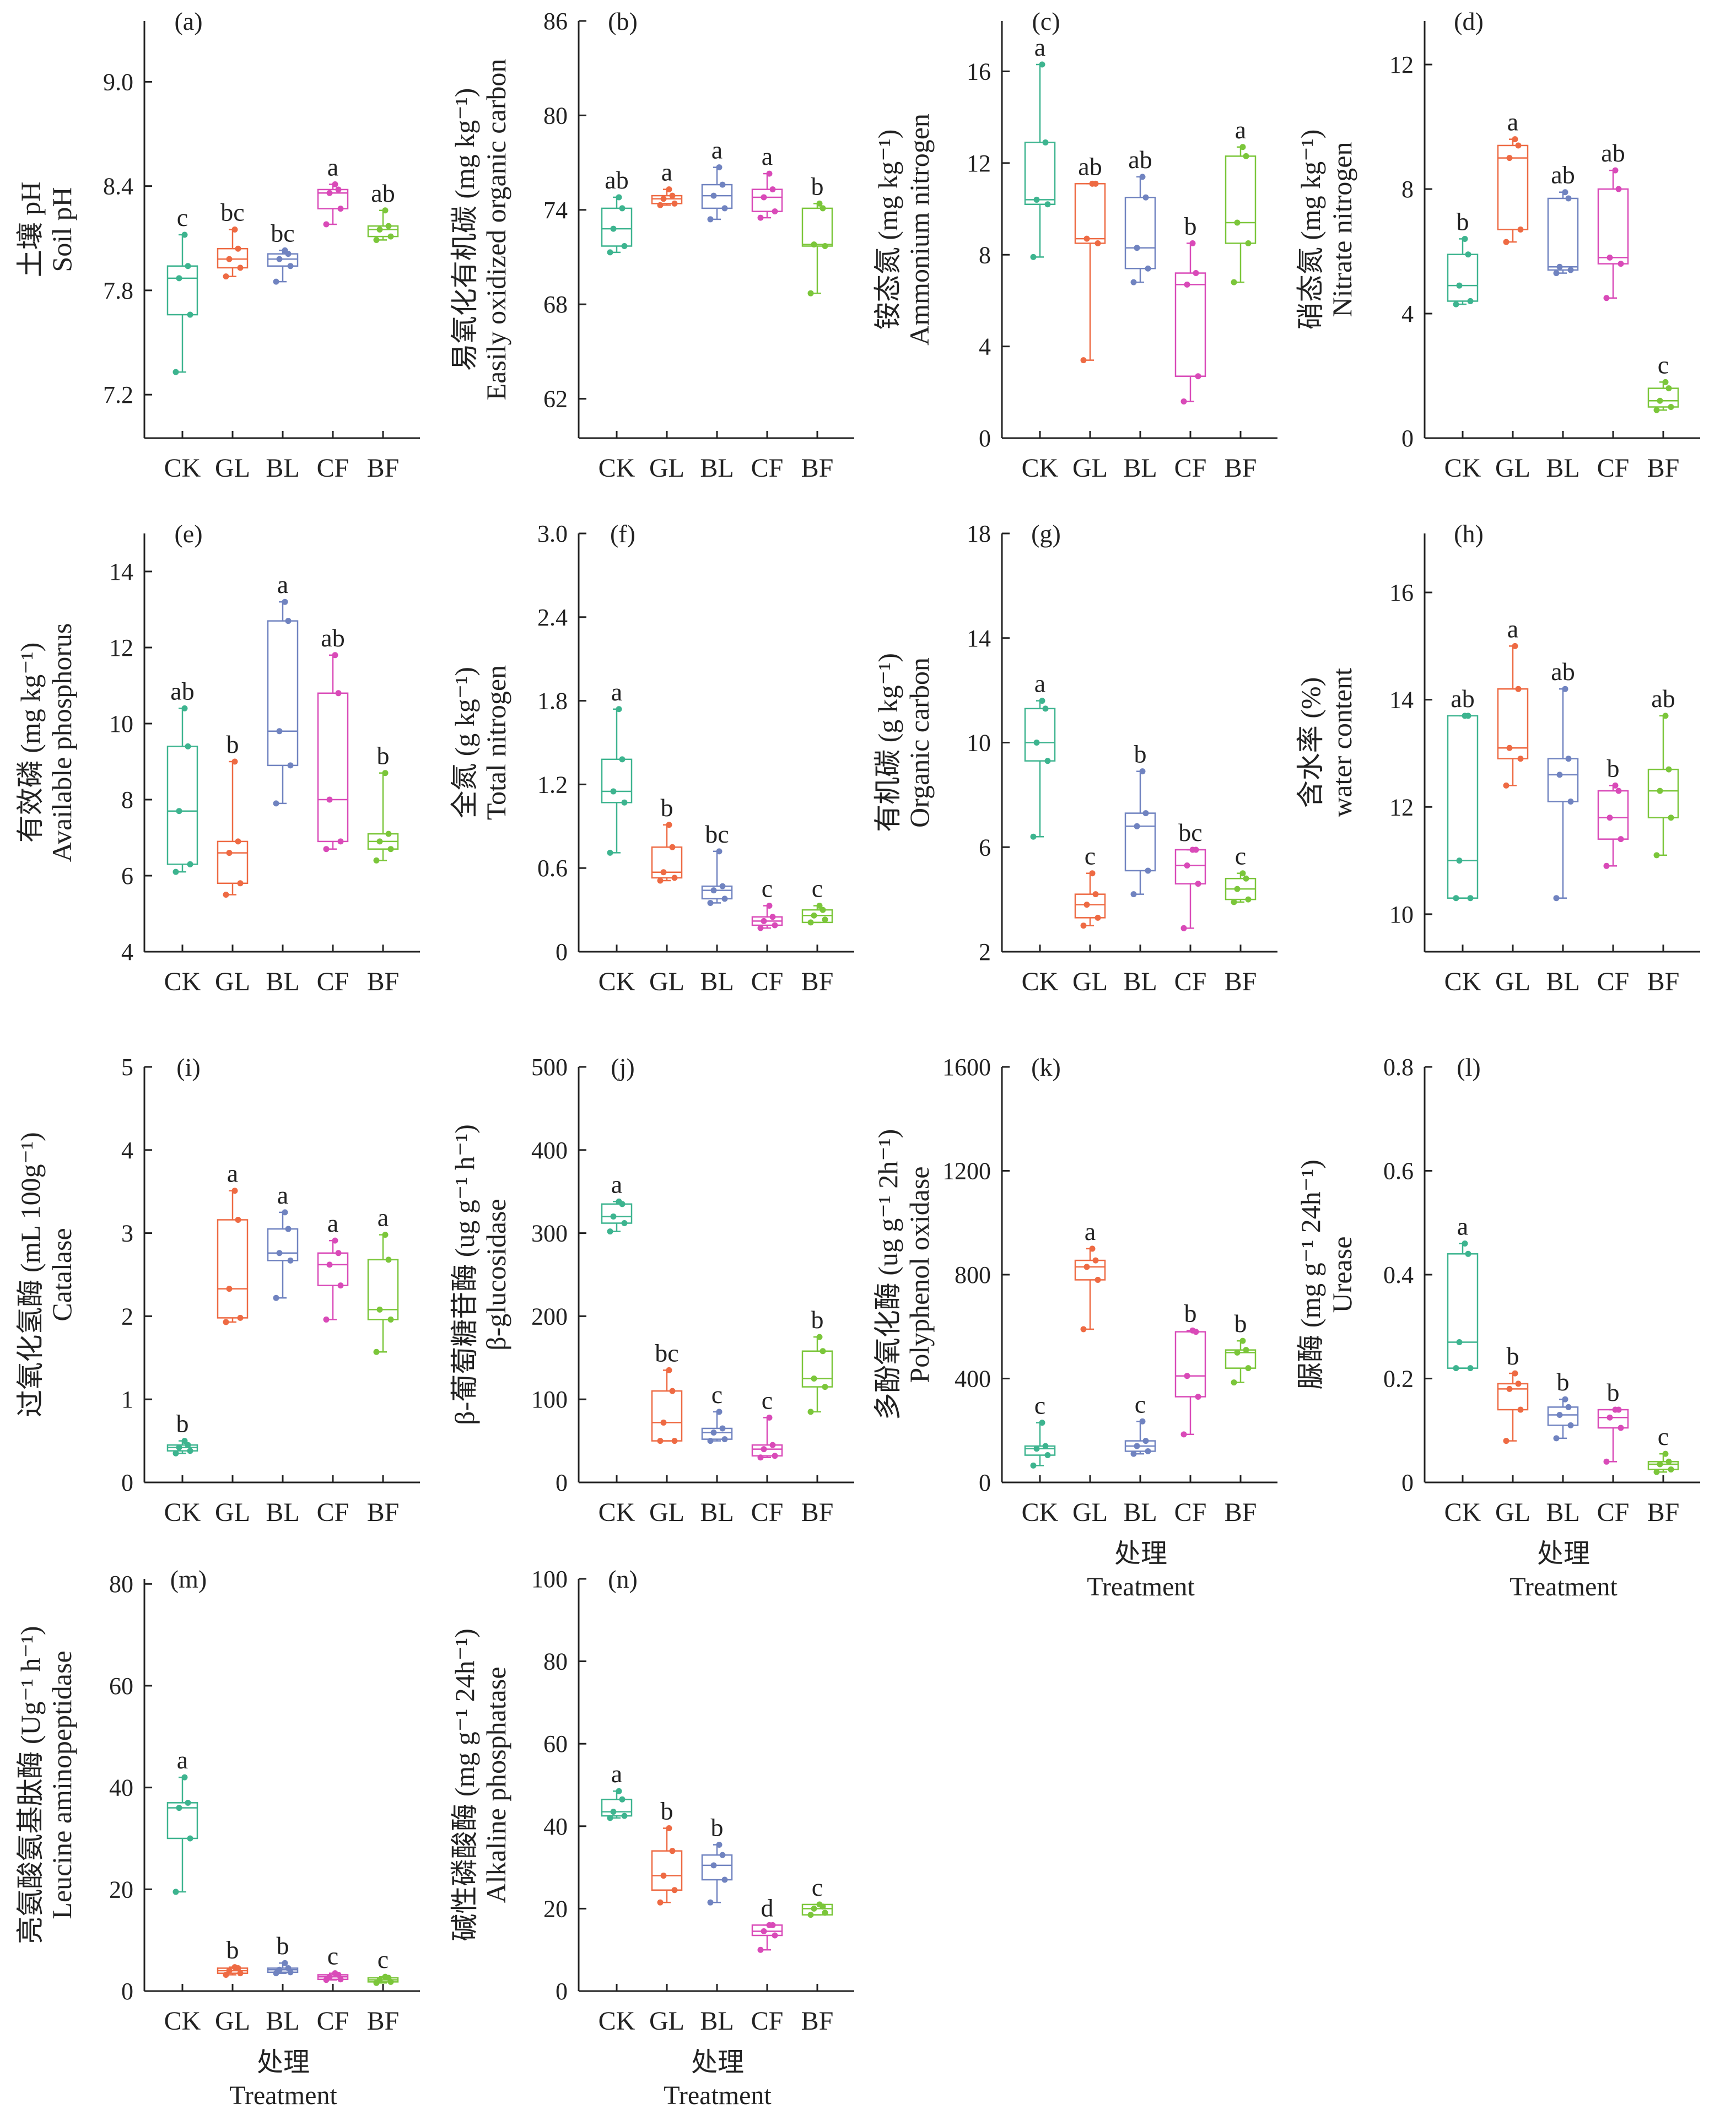 This screenshot has width=1736, height=2109. Describe the element at coordinates (1241, 873) in the screenshot. I see `box-bf: c` at that location.